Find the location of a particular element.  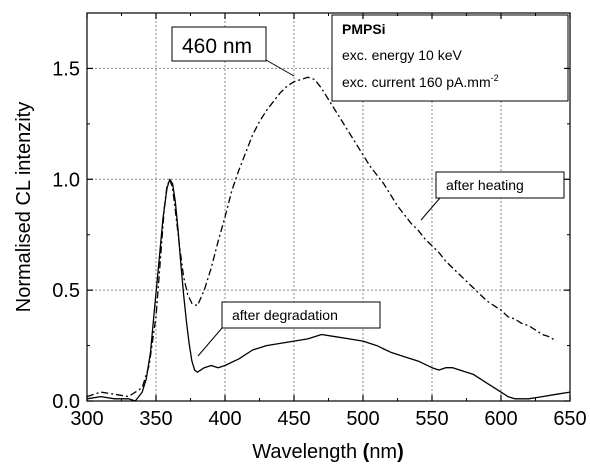

x-tick-label-450: 450 is located at coordinates (293, 419).